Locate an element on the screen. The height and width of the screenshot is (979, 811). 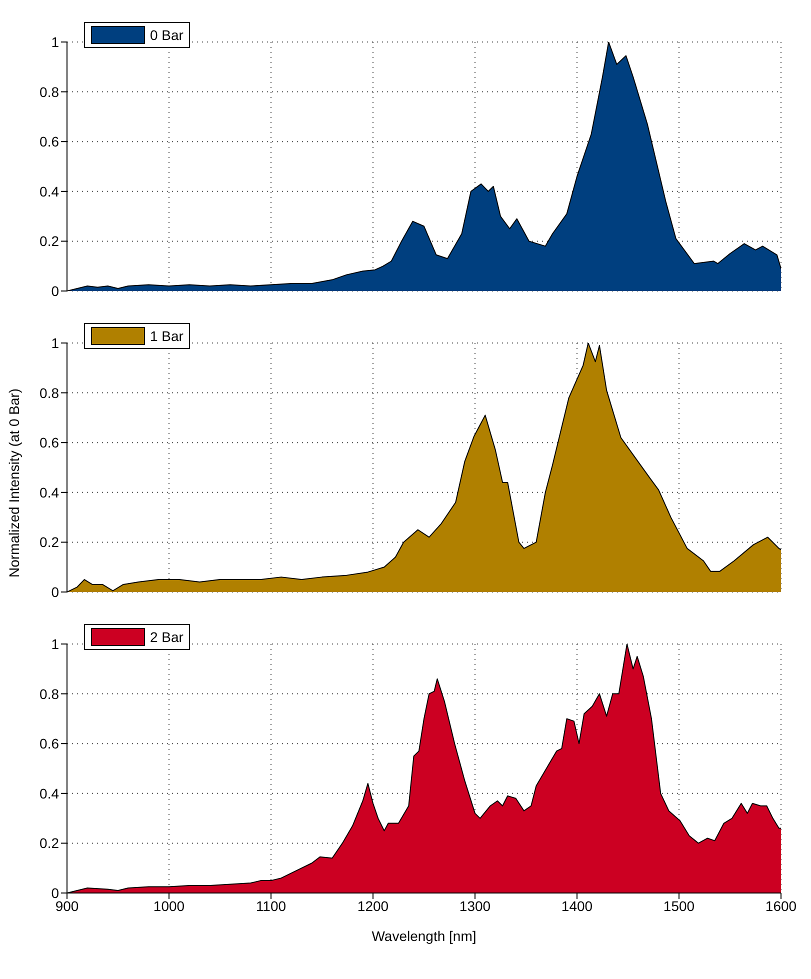
x-tick-label: 1300 is located at coordinates (475, 906).